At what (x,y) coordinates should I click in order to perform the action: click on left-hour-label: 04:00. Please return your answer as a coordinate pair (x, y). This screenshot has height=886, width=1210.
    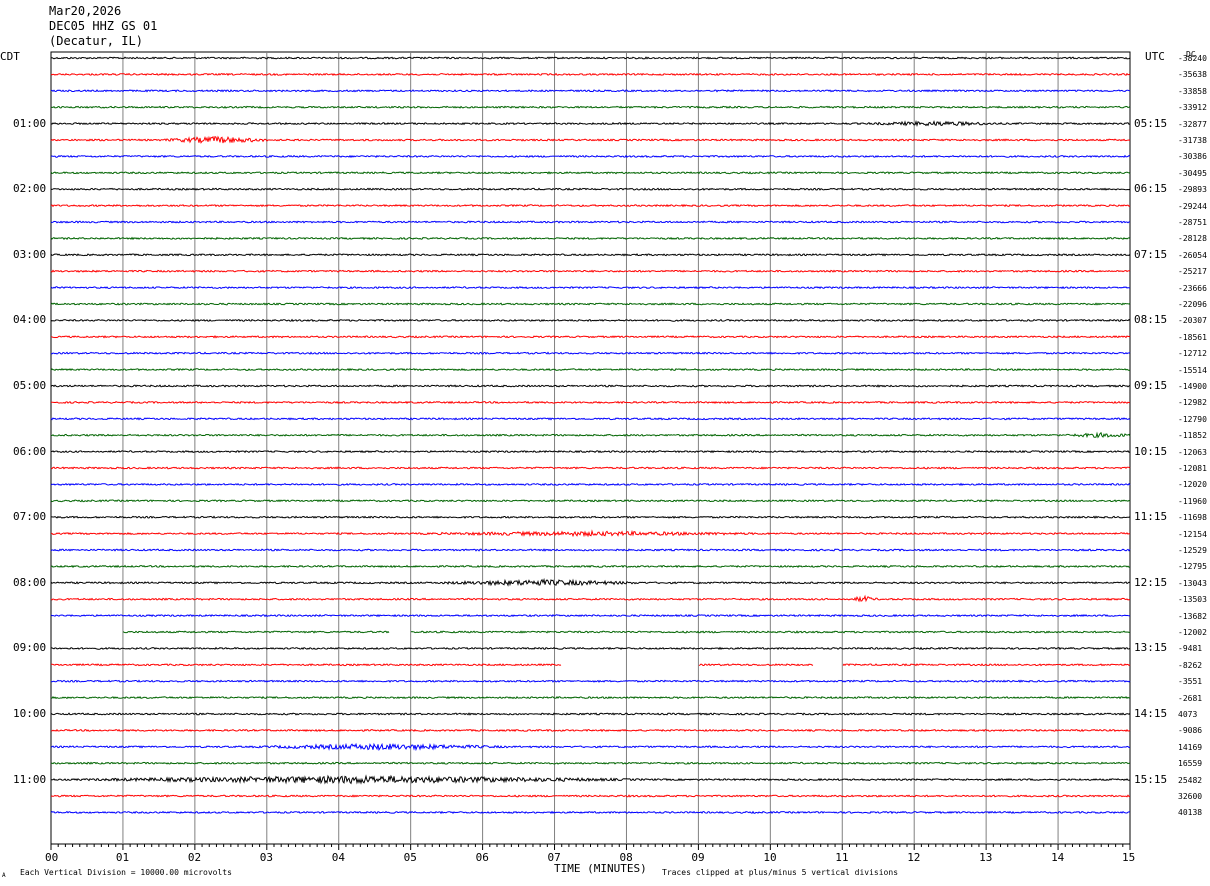
    Looking at the image, I should click on (30, 320).